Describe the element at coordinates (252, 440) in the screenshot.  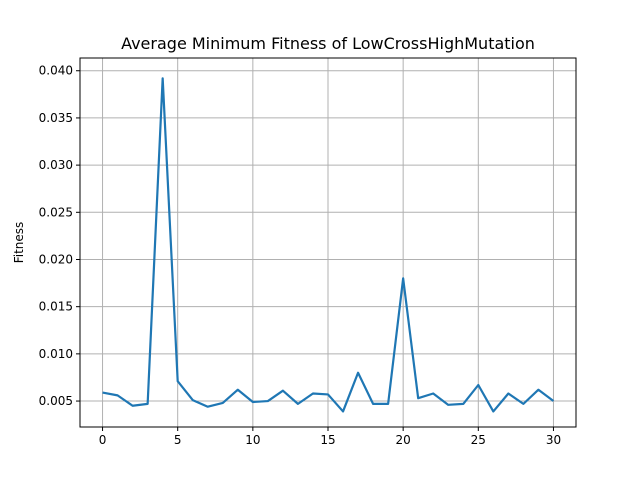
I see `x-tick-label: 10` at that location.